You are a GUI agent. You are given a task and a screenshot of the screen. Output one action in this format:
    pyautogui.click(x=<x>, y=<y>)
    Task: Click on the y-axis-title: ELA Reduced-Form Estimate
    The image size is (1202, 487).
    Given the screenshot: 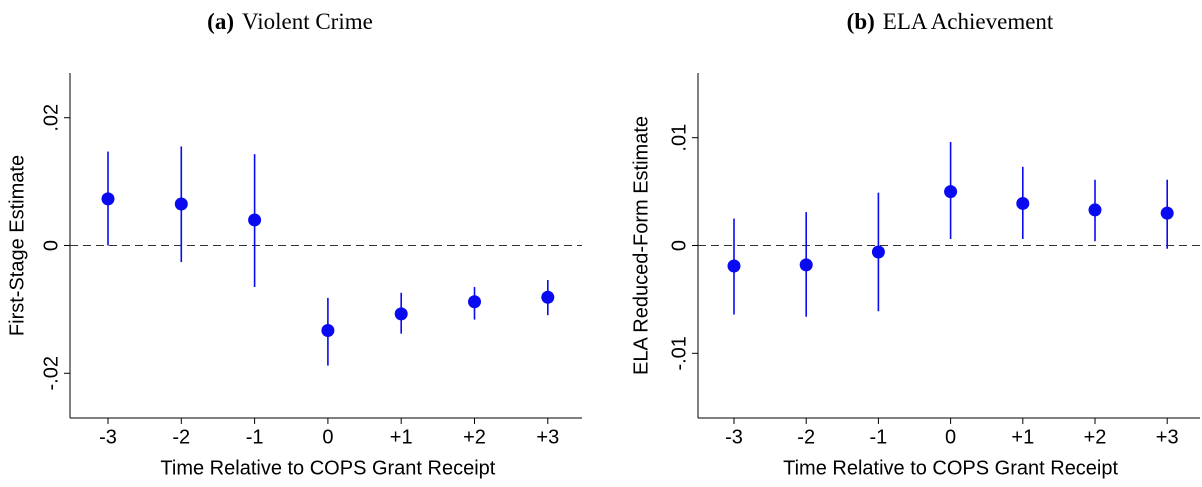 What is the action you would take?
    pyautogui.click(x=641, y=245)
    